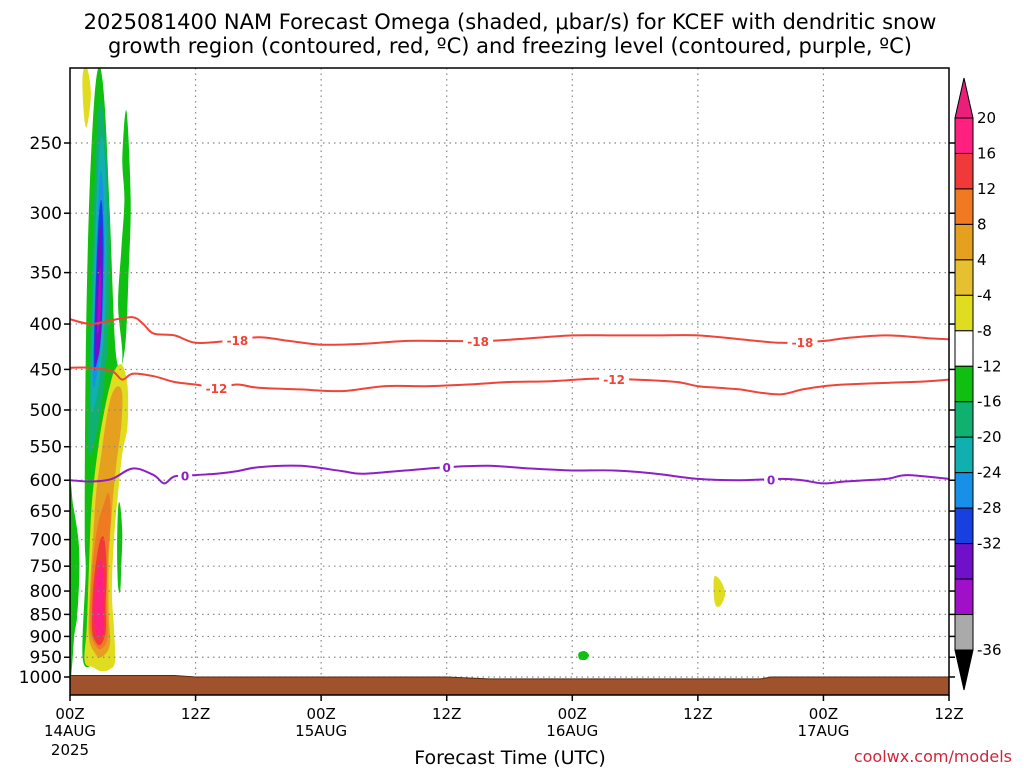 Image resolution: width=1024 pixels, height=768 pixels. I want to click on terrain-layer, so click(509, 685).